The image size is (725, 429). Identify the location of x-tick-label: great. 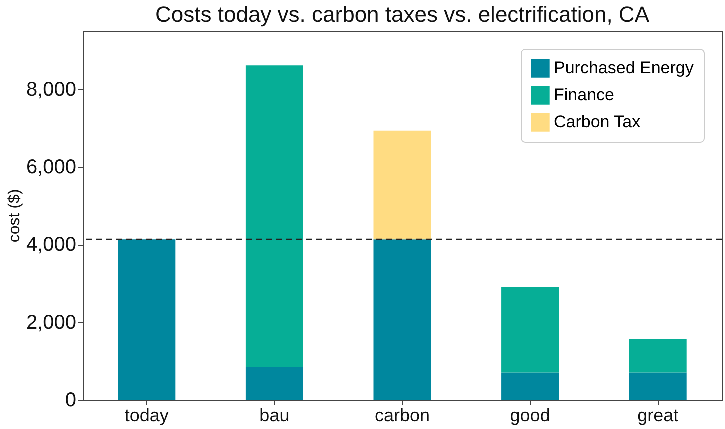
(658, 416).